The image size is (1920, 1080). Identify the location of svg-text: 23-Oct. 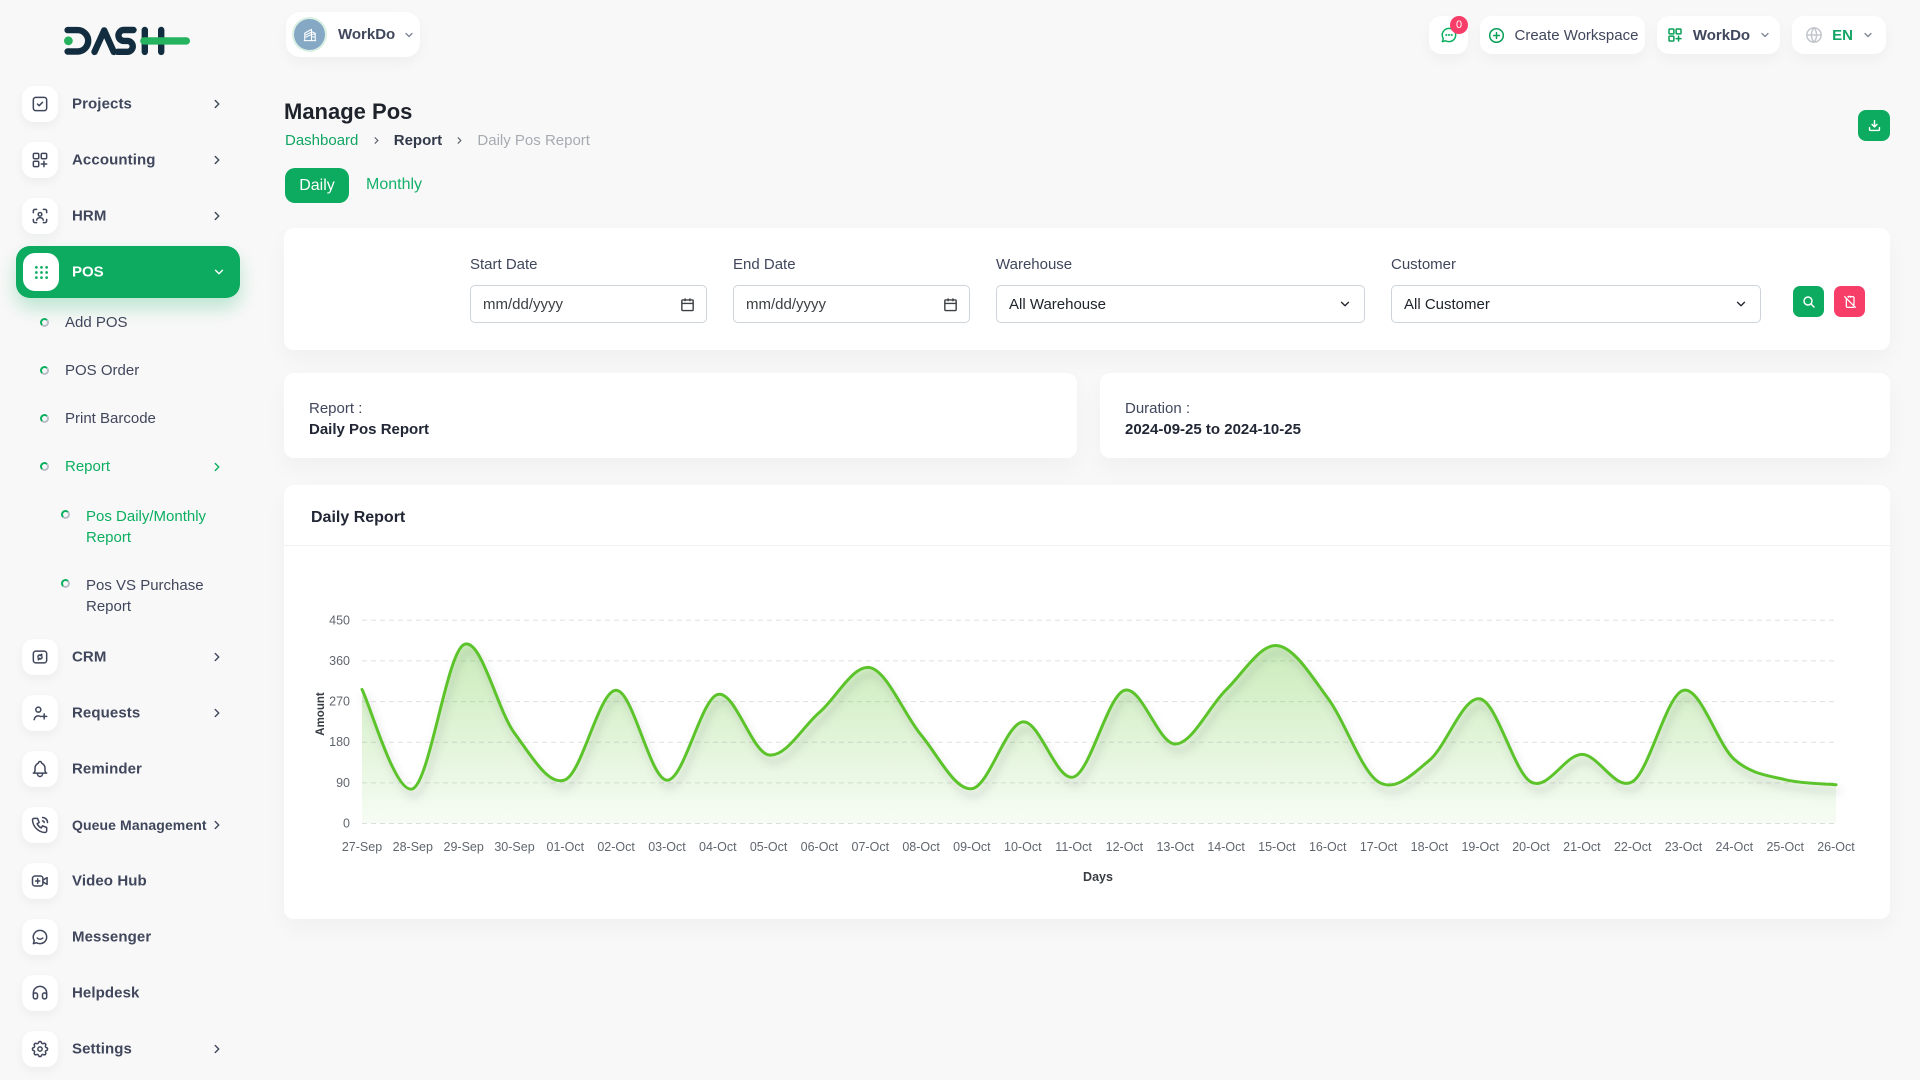
(1684, 847).